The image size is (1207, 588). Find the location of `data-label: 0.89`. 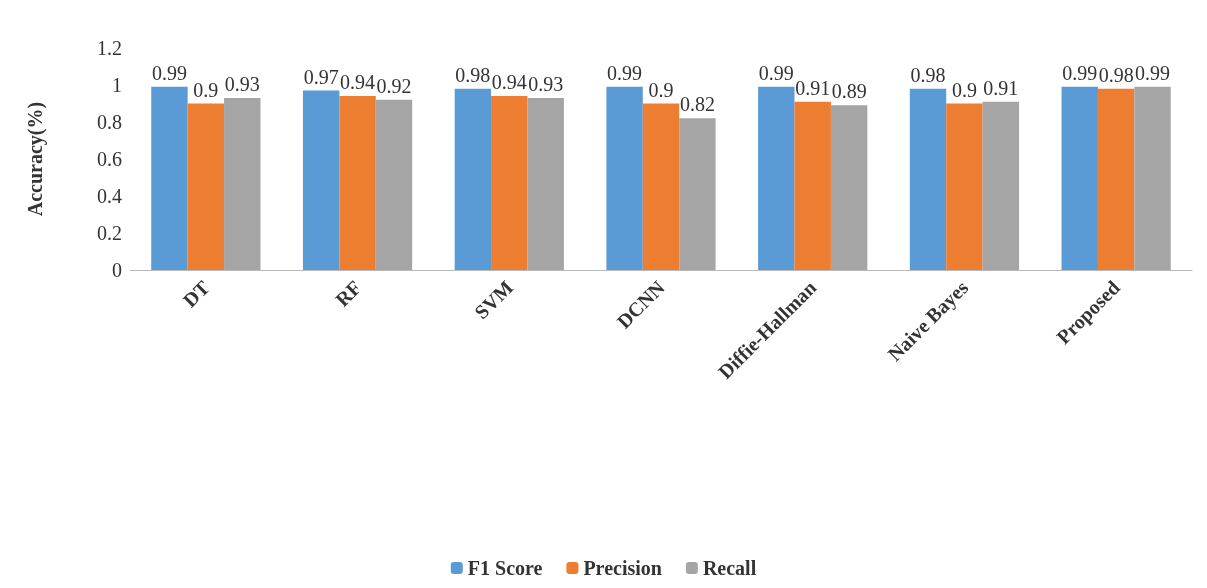

data-label: 0.89 is located at coordinates (849, 91).